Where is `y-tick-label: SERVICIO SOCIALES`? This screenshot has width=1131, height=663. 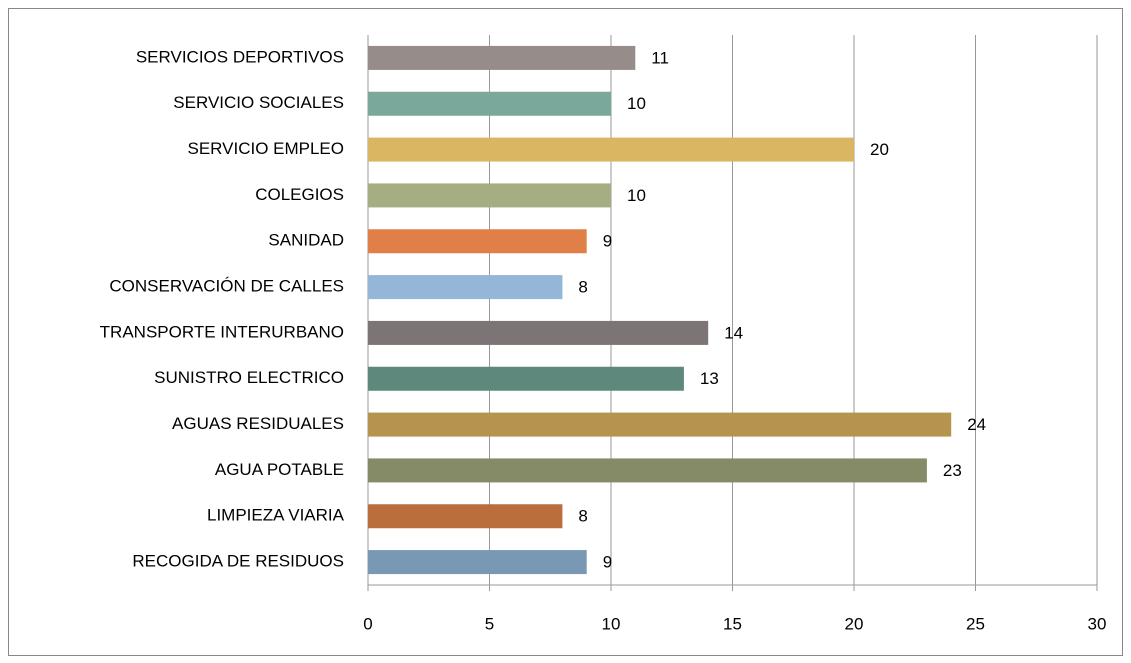
y-tick-label: SERVICIO SOCIALES is located at coordinates (258, 102).